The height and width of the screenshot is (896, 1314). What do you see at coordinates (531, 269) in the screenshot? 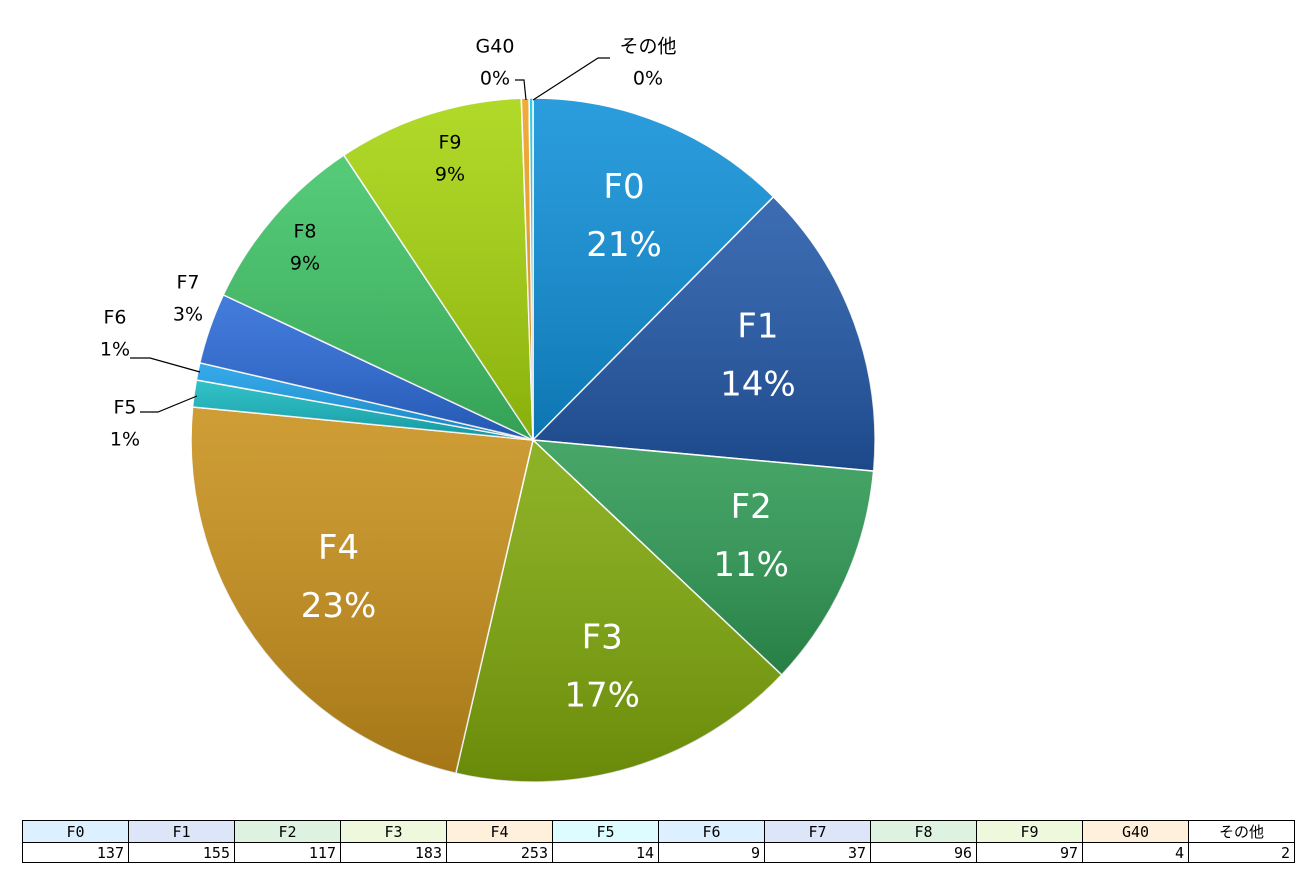
I see `pie-slice-shade-その他` at bounding box center [531, 269].